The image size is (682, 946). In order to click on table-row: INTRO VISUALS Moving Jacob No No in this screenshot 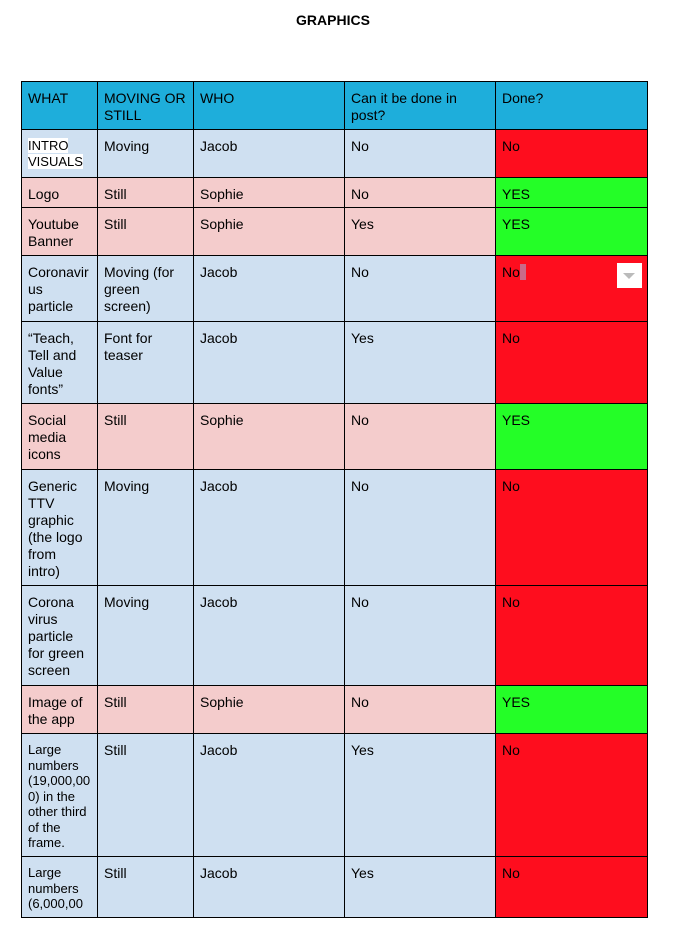, I will do `click(334, 153)`.